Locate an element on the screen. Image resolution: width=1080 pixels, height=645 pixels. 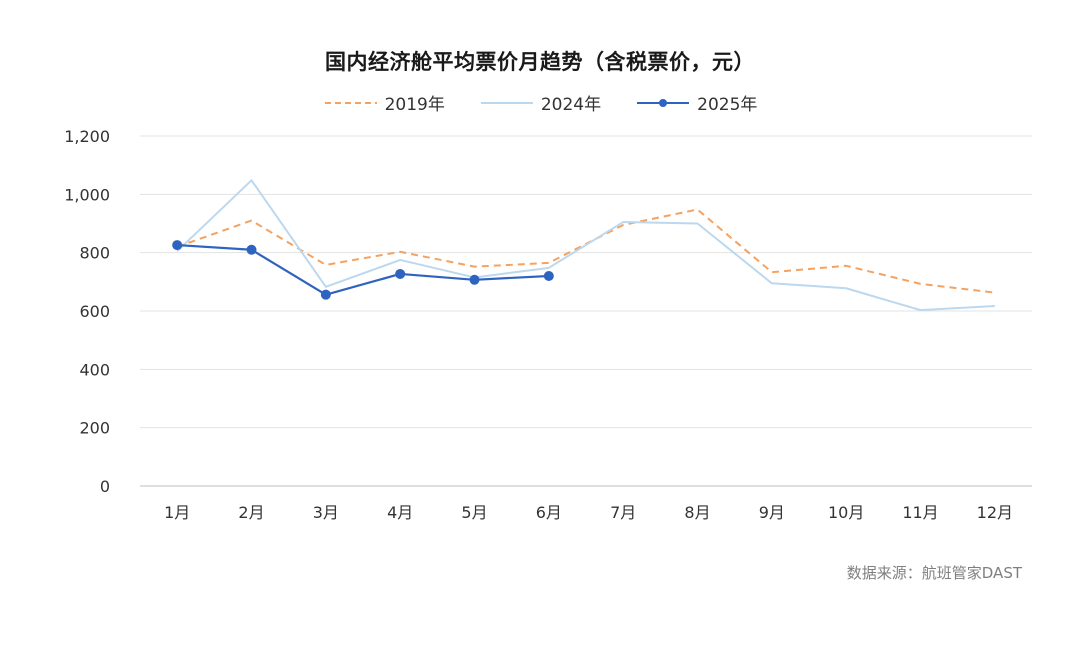
x-tick-label: 1月 is located at coordinates (177, 512).